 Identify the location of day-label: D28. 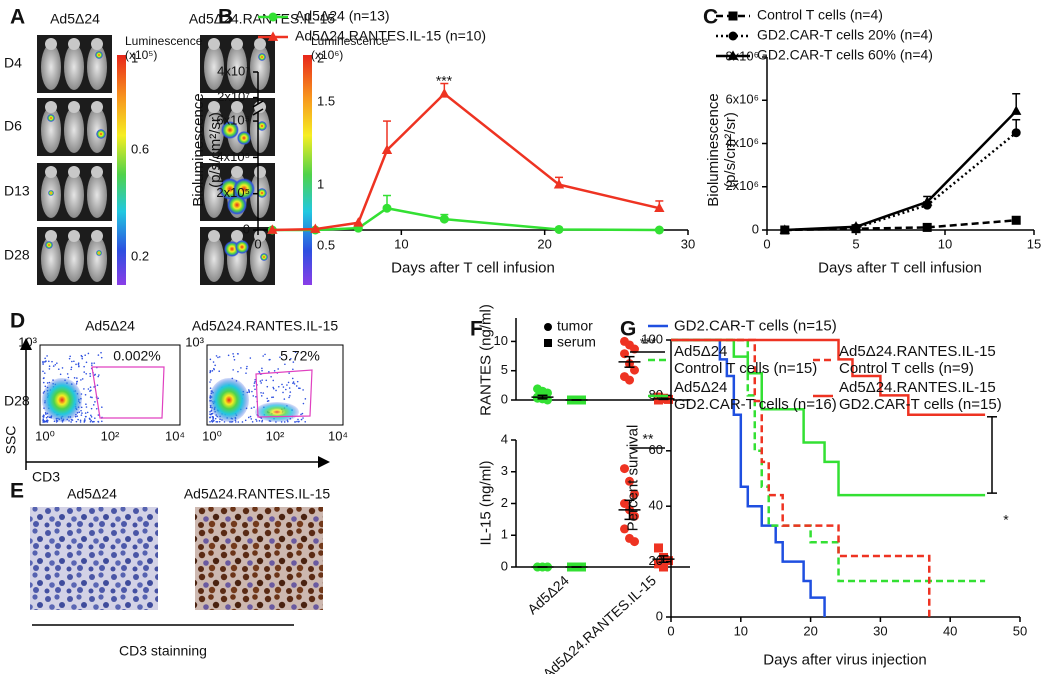
(17, 255).